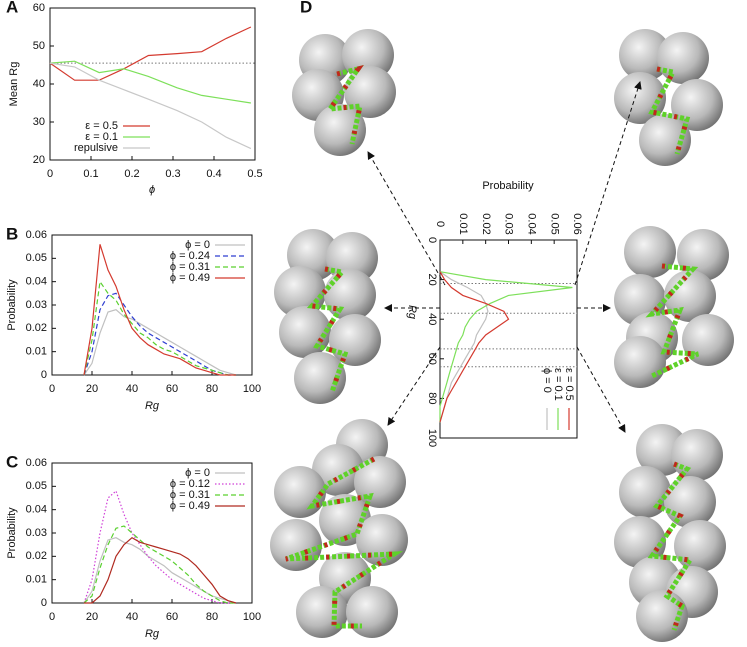  What do you see at coordinates (12, 461) in the screenshot?
I see `panel-label: C` at bounding box center [12, 461].